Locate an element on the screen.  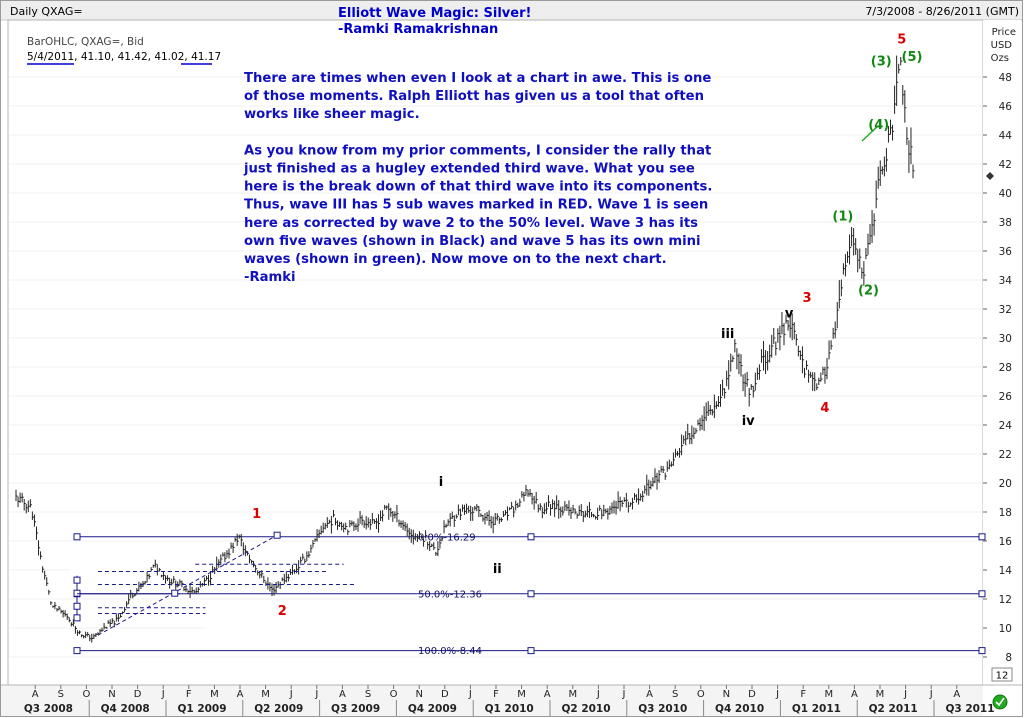
wave-label: 5 is located at coordinates (901, 40).